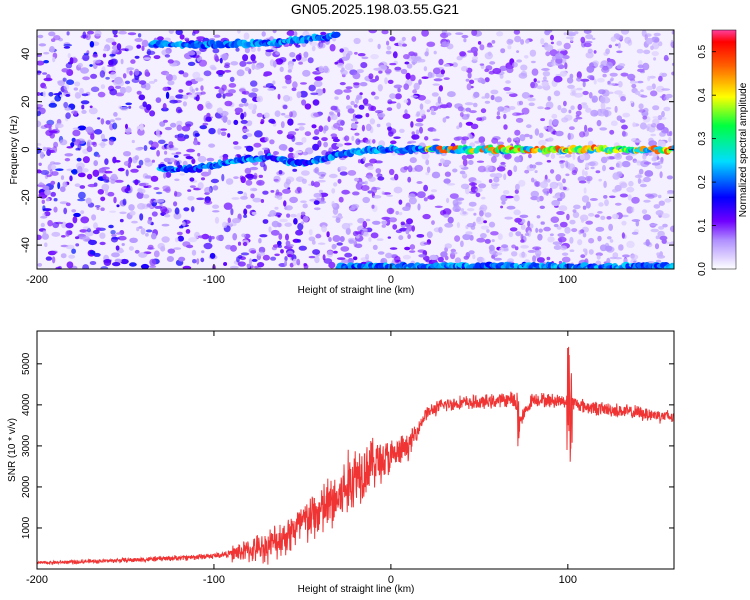 The height and width of the screenshot is (600, 750). I want to click on colorbar-tick-label: 0.2, so click(702, 182).